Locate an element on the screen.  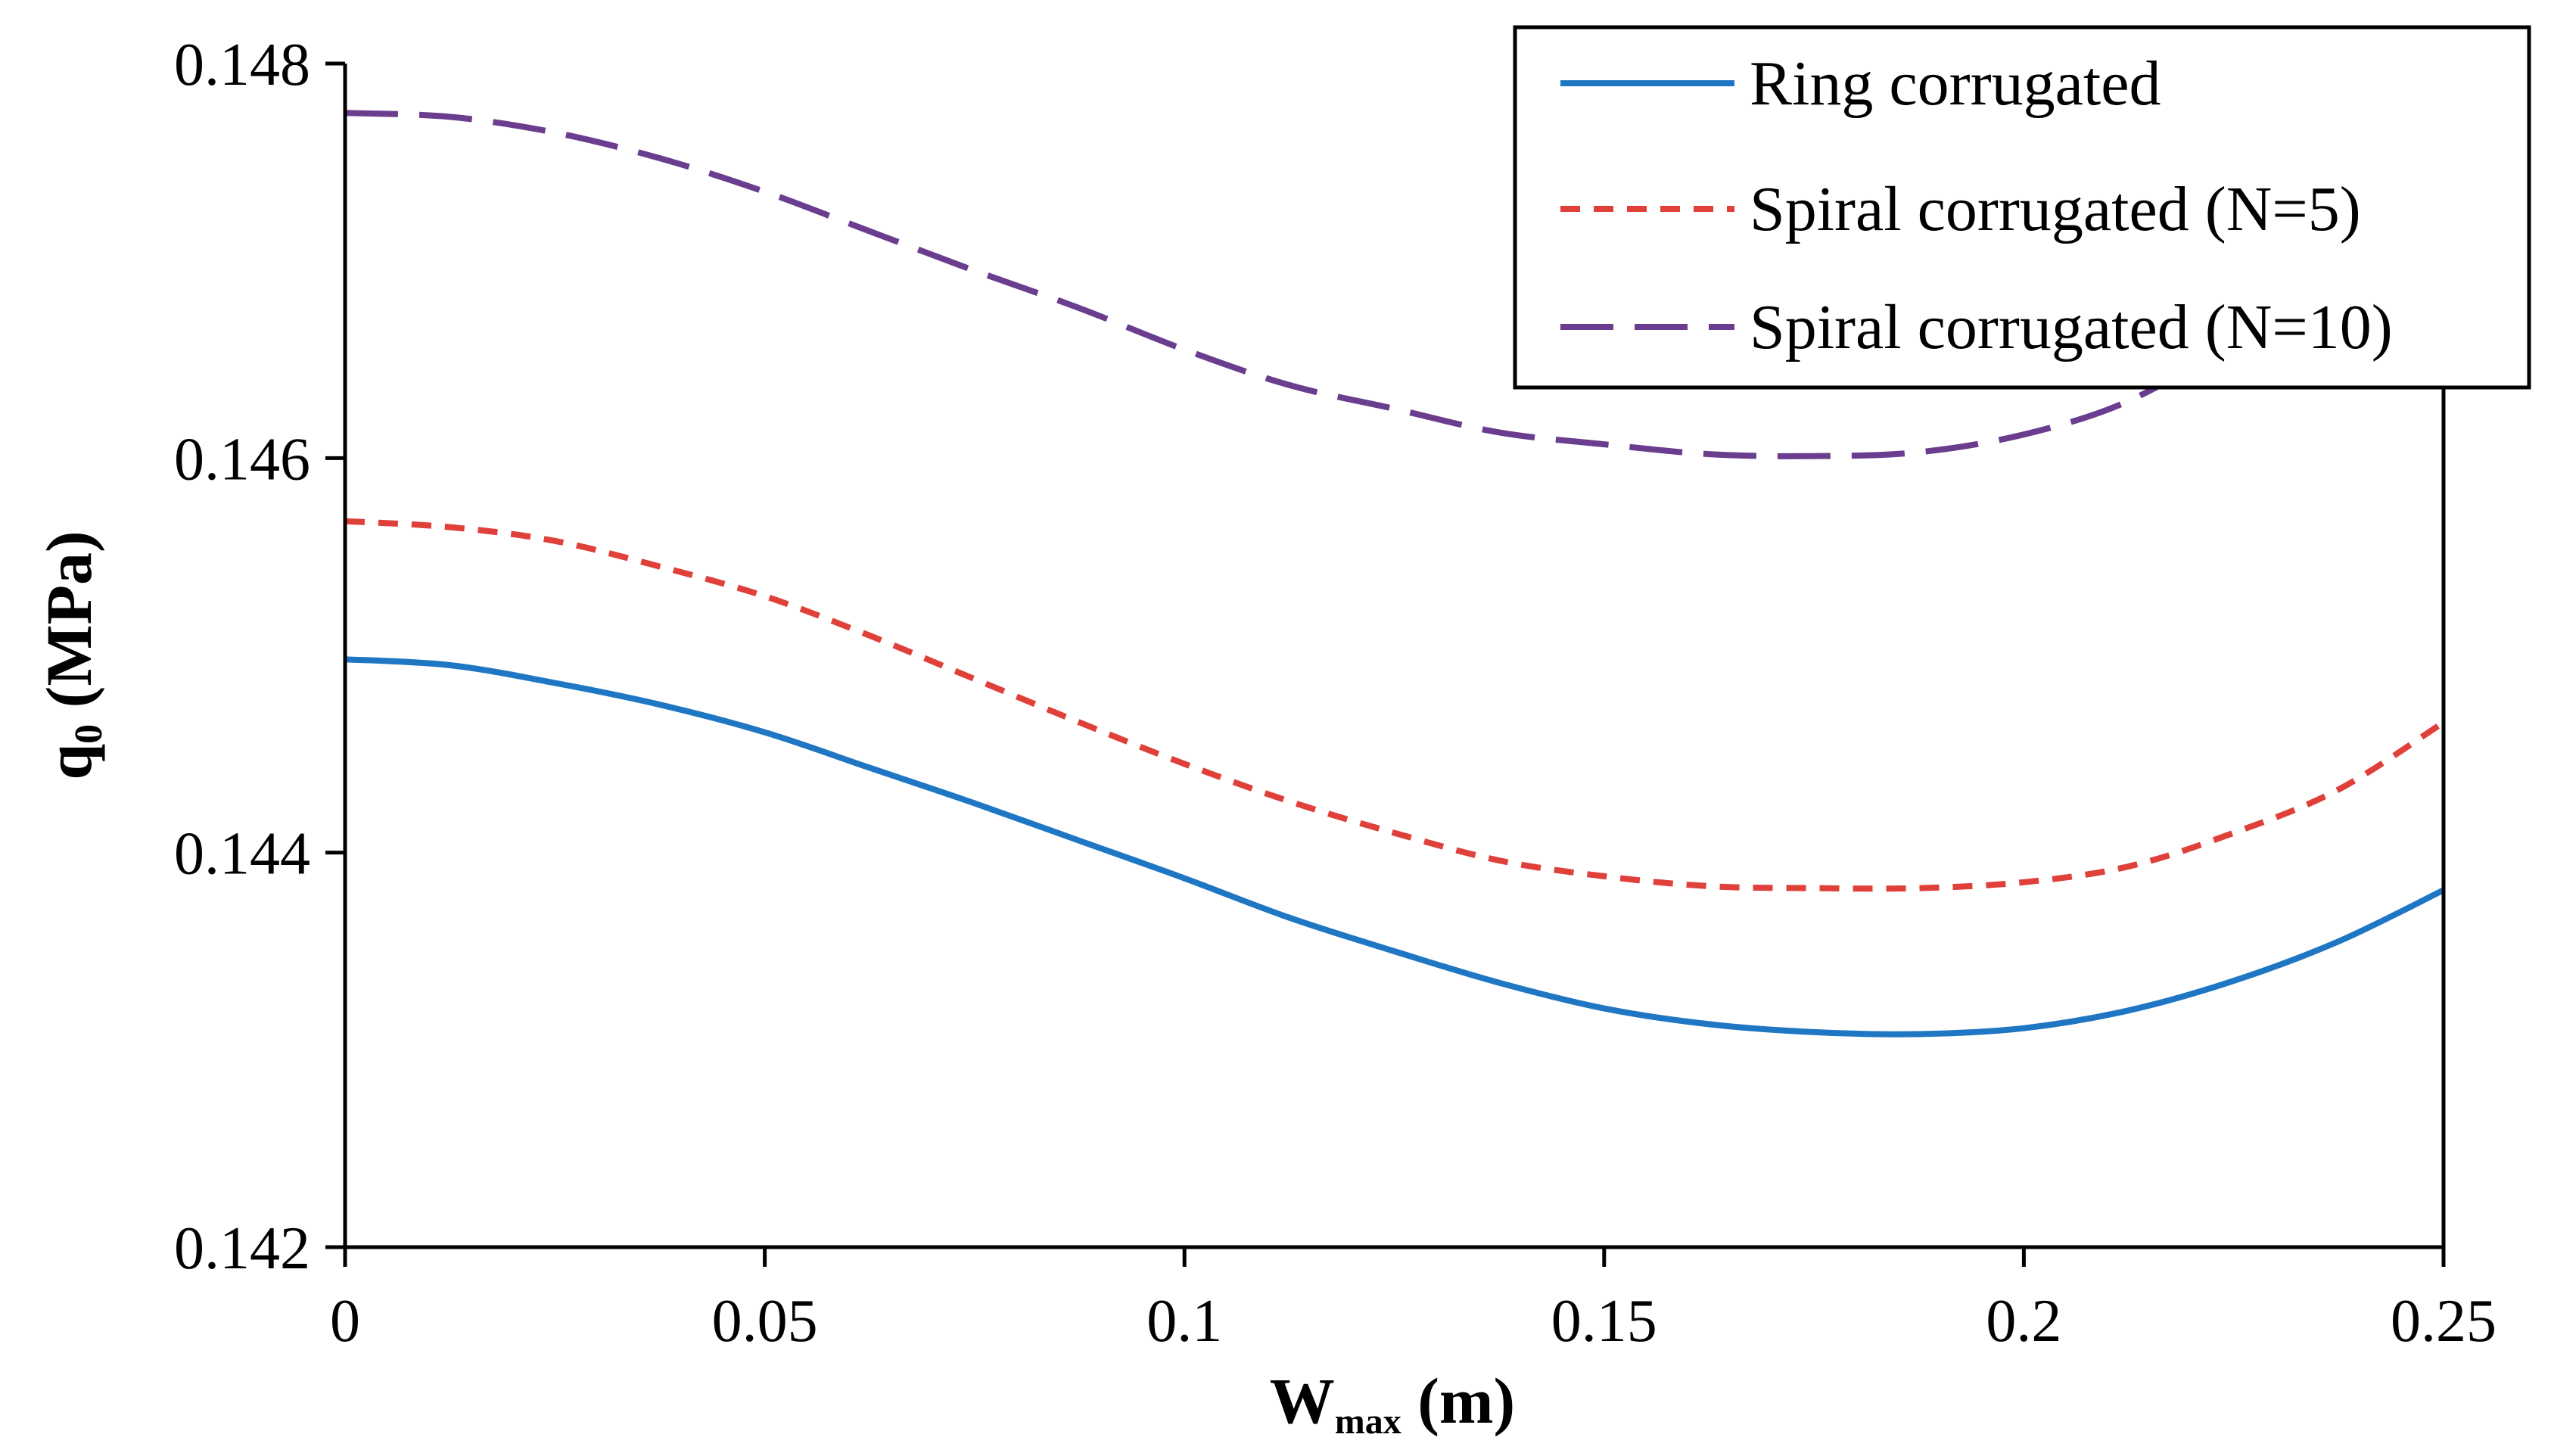
y-axis-title-main: q is located at coordinates (69, 762).